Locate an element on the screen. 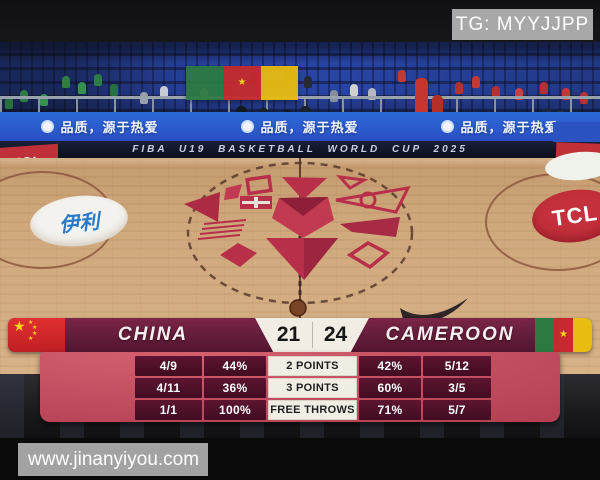 This screenshot has width=600, height=480. home-made-ft: 1/1 is located at coordinates (168, 410).